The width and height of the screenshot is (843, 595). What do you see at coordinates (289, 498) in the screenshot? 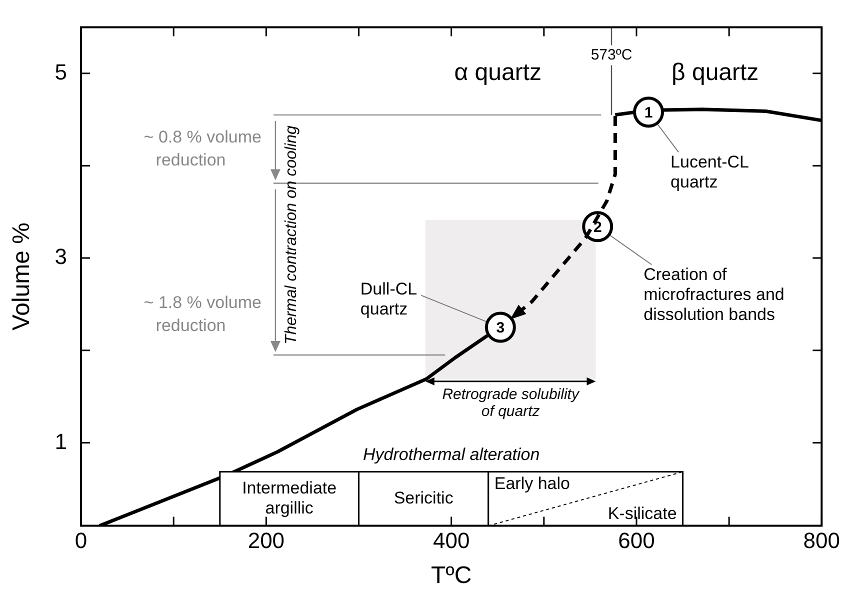
I see `band-label: Intermediate argillic` at bounding box center [289, 498].